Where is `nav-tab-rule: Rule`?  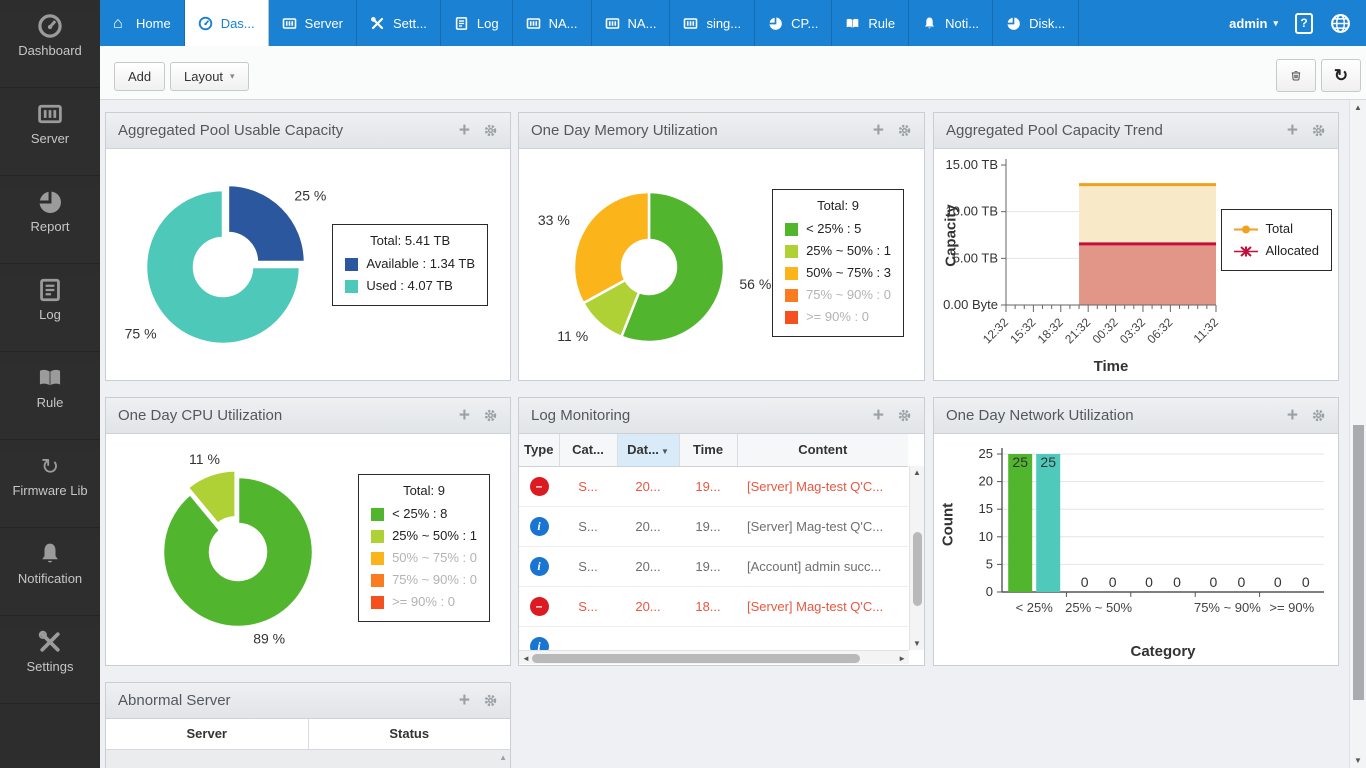
nav-tab-rule: Rule is located at coordinates (871, 23).